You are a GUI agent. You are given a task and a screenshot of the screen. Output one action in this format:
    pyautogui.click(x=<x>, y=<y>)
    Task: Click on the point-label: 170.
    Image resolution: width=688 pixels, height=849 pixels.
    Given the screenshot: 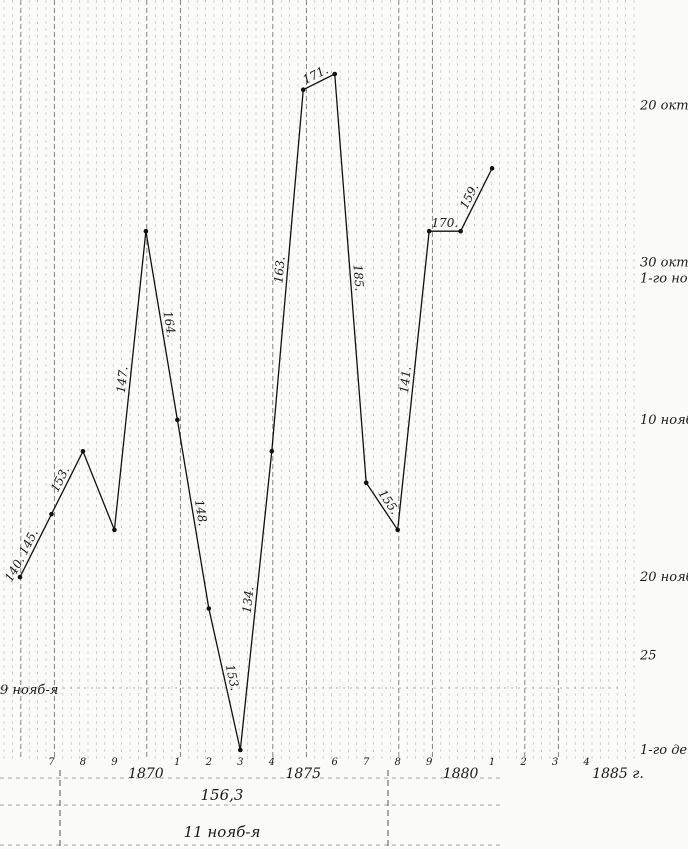 What is the action you would take?
    pyautogui.click(x=445, y=223)
    